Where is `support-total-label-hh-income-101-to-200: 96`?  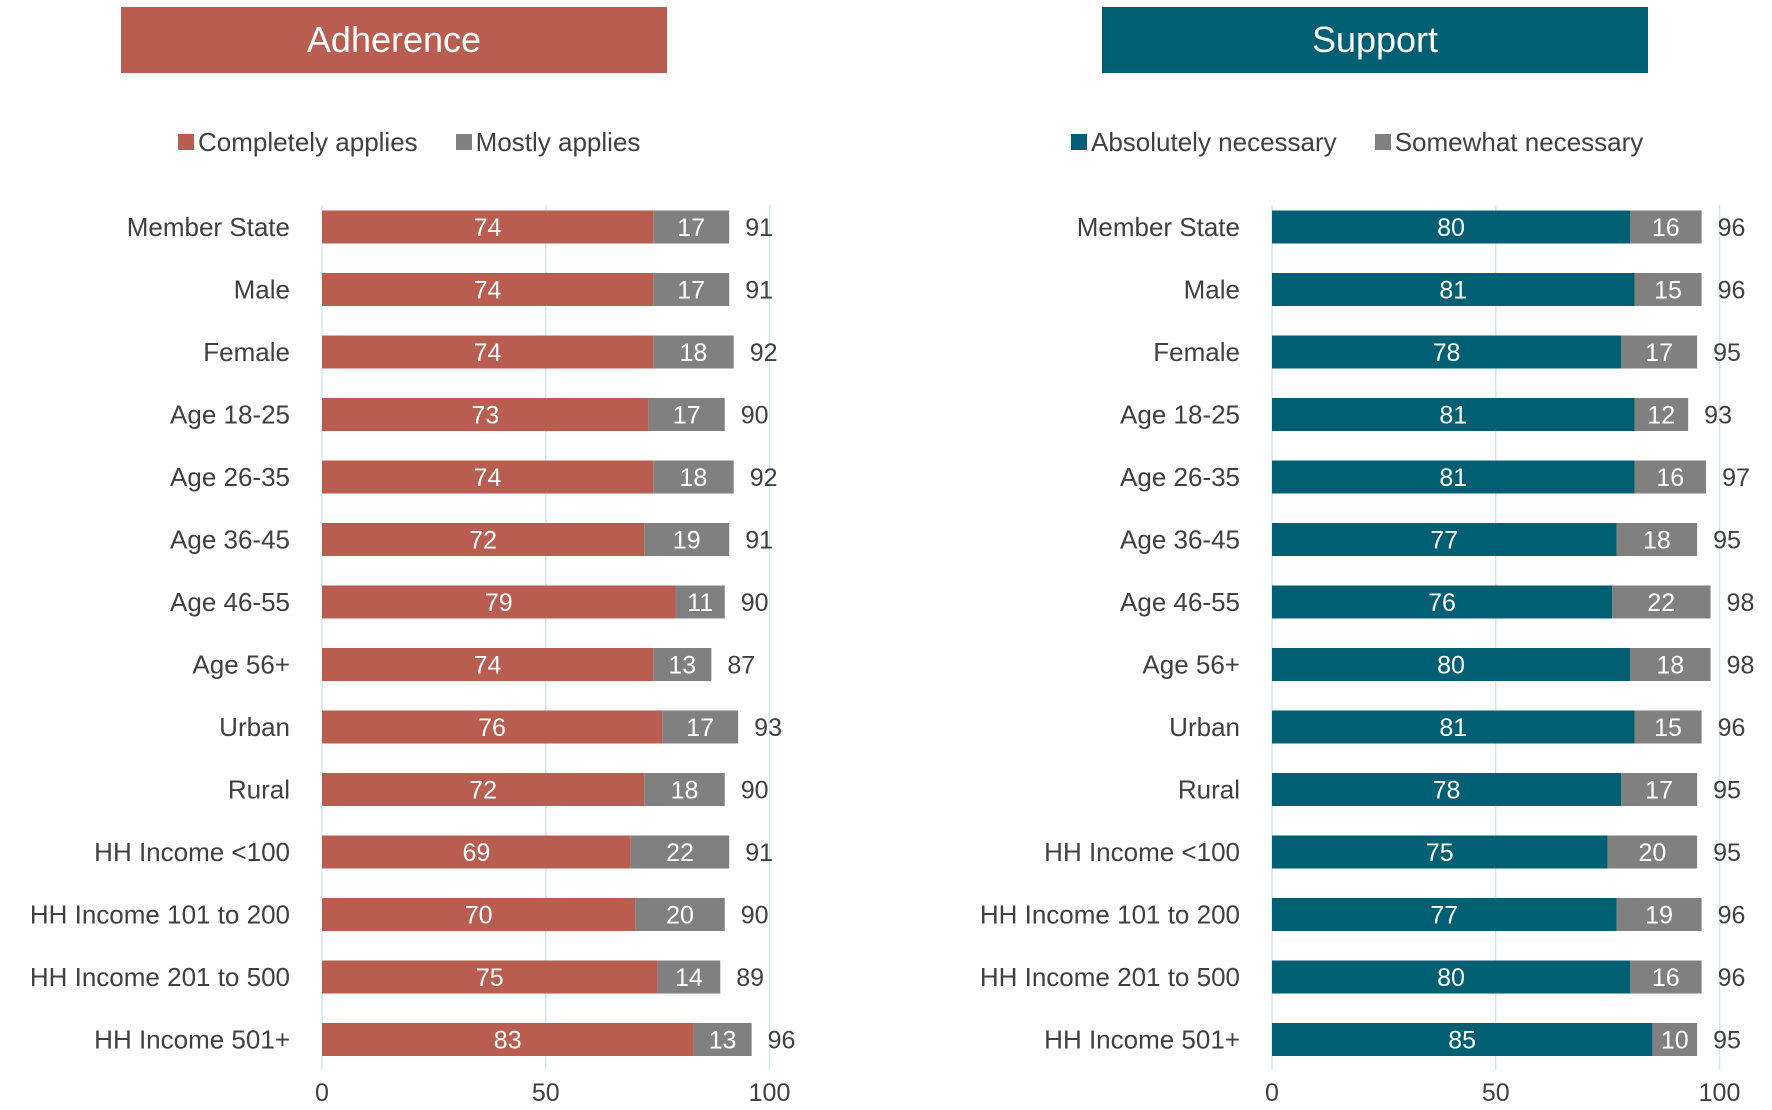 support-total-label-hh-income-101-to-200: 96 is located at coordinates (1732, 916).